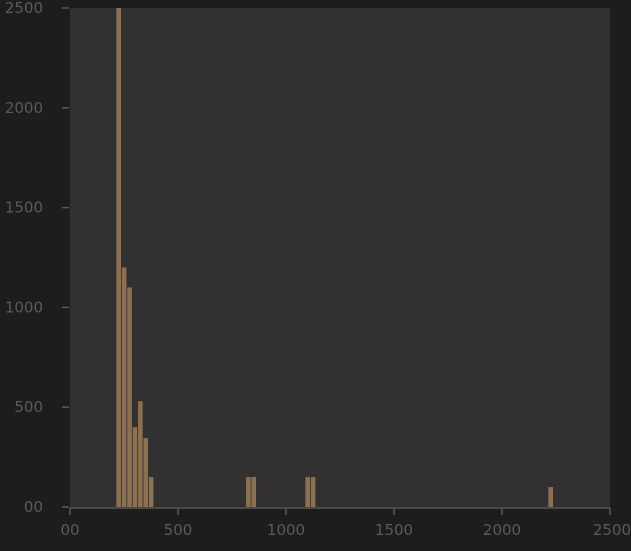  Describe the element at coordinates (24, 307) in the screenshot. I see `y-tick-label-2: 1000` at that location.